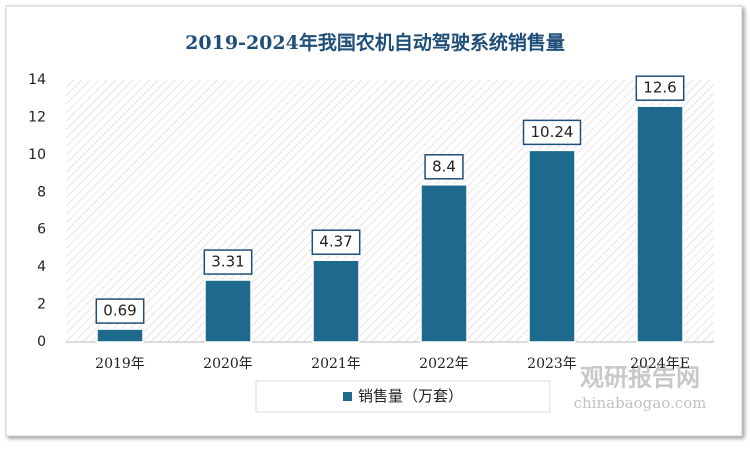 The width and height of the screenshot is (750, 449). I want to click on x-tick-label: 2020年, so click(228, 364).